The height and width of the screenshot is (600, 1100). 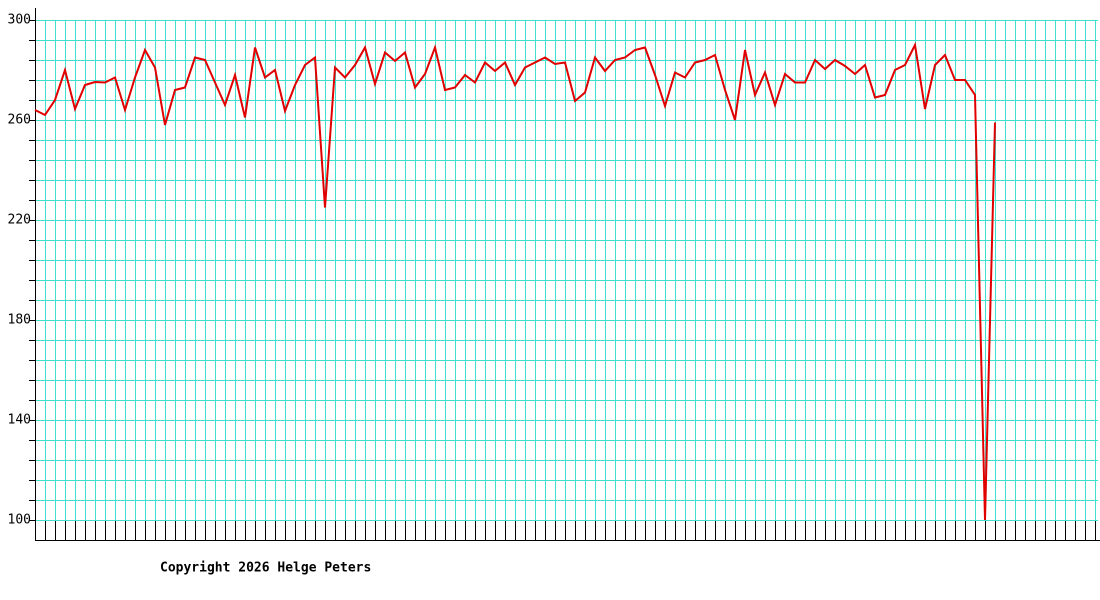 What do you see at coordinates (19, 420) in the screenshot?
I see `y-tick-label: 140` at bounding box center [19, 420].